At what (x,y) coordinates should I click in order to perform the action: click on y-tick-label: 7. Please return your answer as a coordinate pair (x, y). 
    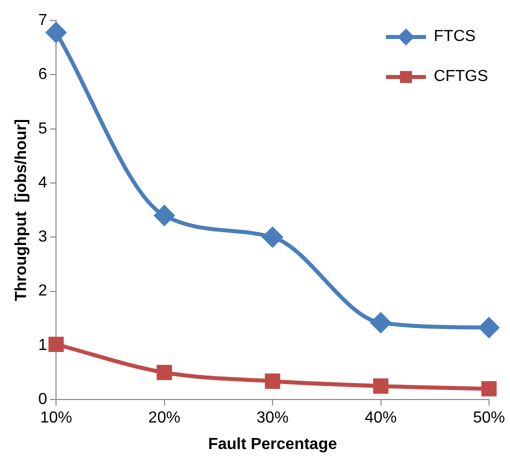
    Looking at the image, I should click on (43, 21).